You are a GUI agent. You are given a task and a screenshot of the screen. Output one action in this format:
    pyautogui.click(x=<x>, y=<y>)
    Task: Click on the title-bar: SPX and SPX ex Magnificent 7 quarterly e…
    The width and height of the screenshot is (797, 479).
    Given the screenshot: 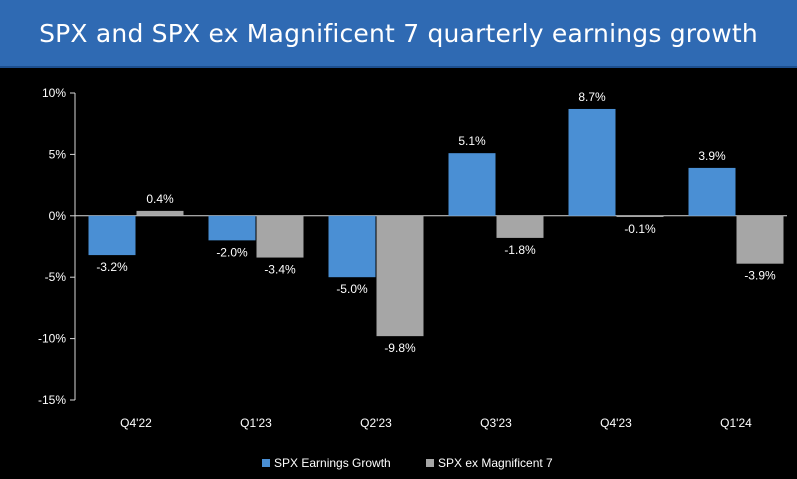 What is the action you would take?
    pyautogui.click(x=398, y=34)
    